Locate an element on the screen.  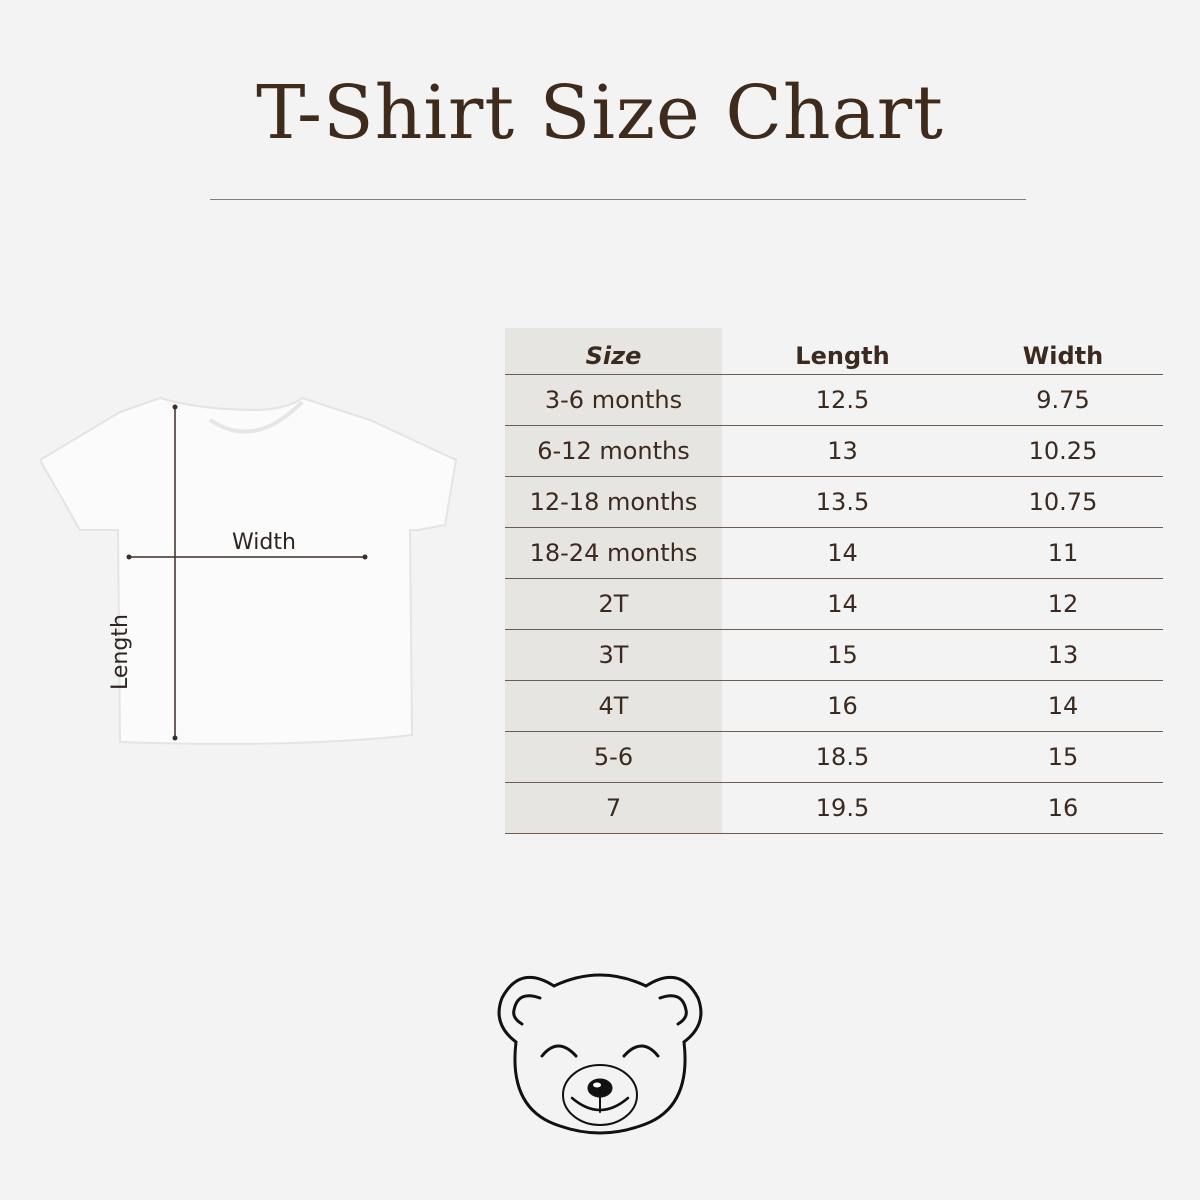
bear-face-icon is located at coordinates (600, 1054).